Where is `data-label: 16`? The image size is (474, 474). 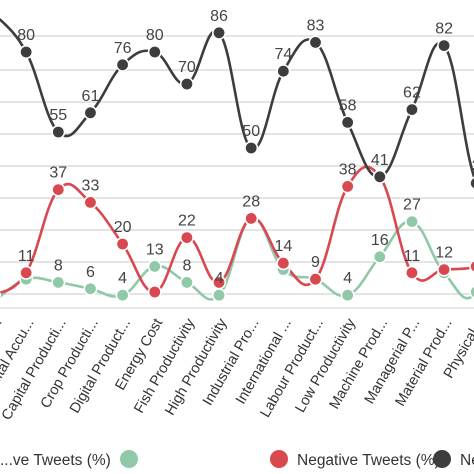 data-label: 16 is located at coordinates (380, 240).